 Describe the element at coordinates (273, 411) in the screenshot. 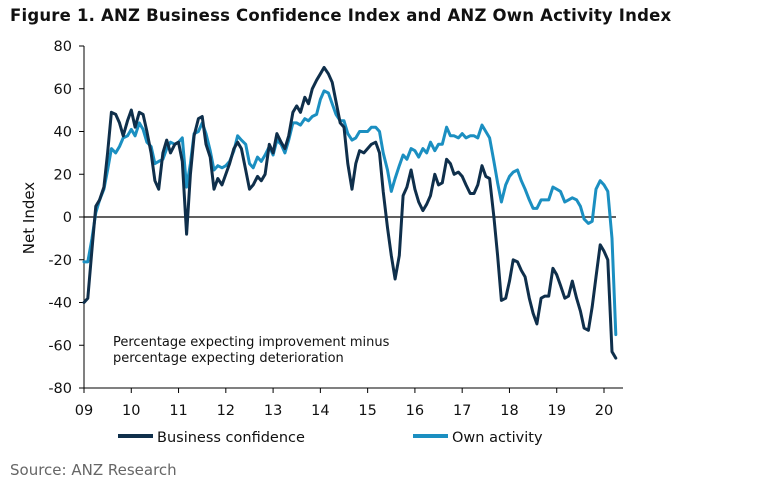

I see `x-tick-label: 13` at that location.